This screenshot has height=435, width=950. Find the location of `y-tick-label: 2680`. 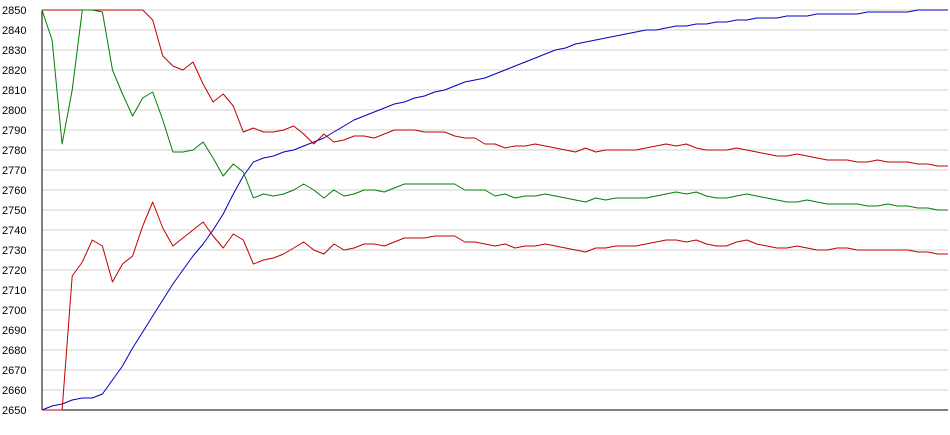

y-tick-label: 2680 is located at coordinates (14, 351).